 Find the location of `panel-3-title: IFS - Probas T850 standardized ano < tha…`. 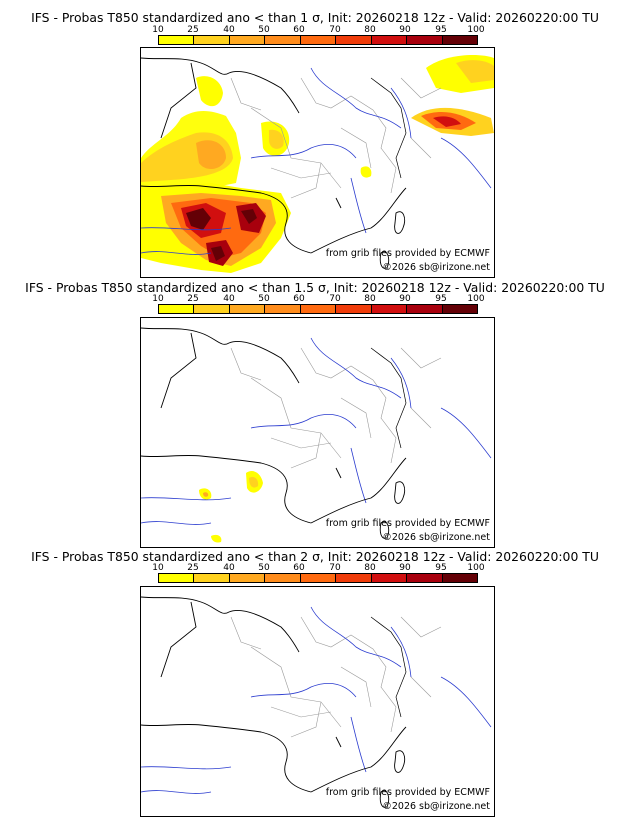

panel-3-title: IFS - Probas T850 standardized ano < tha… is located at coordinates (315, 556).